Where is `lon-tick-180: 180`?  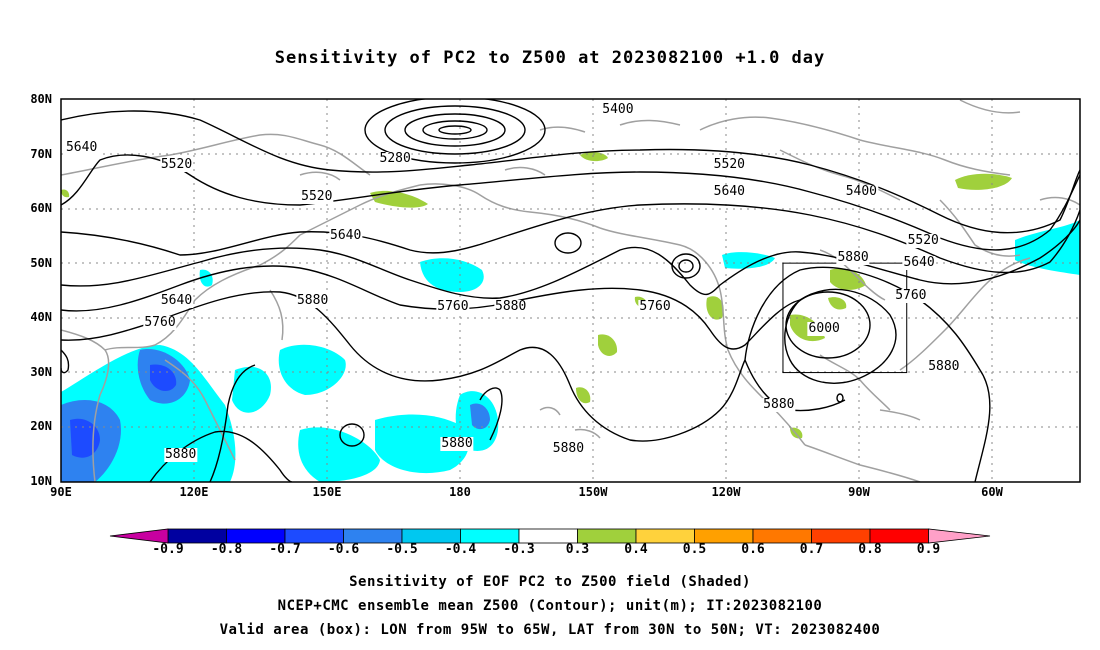 lon-tick-180: 180 is located at coordinates (460, 492).